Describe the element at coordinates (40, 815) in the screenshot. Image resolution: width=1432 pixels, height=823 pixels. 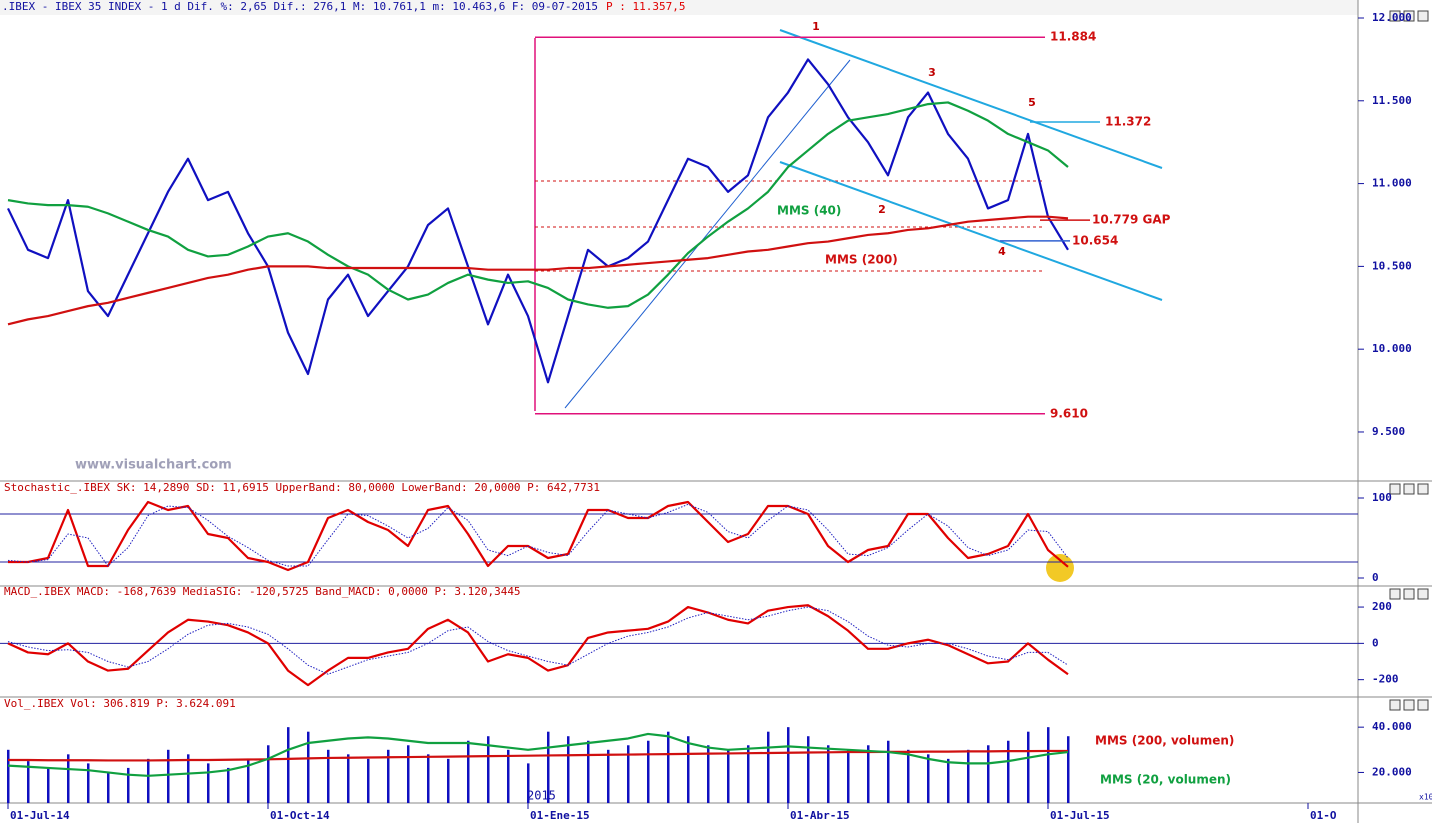
I see `x-tick-label: 01-Jul-14` at that location.